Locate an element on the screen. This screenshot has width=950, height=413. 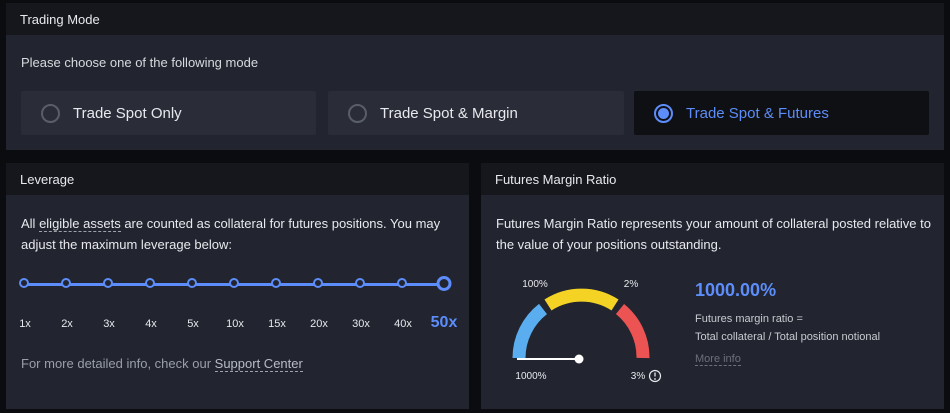
tick-label: 30x is located at coordinates (361, 324).